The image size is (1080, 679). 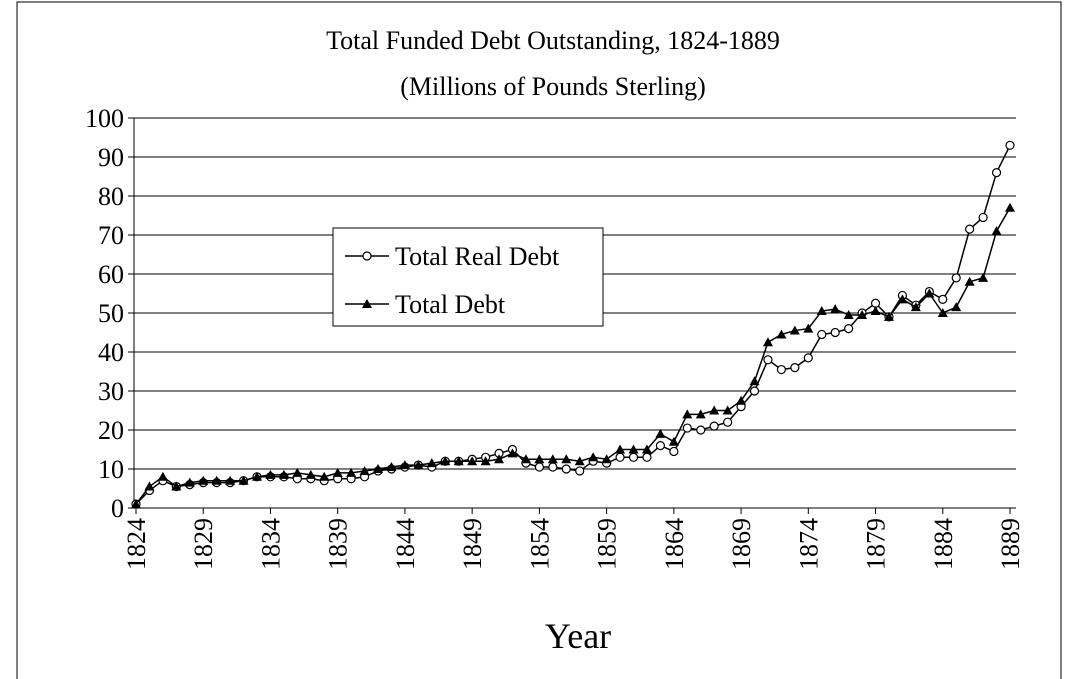 What do you see at coordinates (111, 391) in the screenshot?
I see `y-tick-label: 30` at bounding box center [111, 391].